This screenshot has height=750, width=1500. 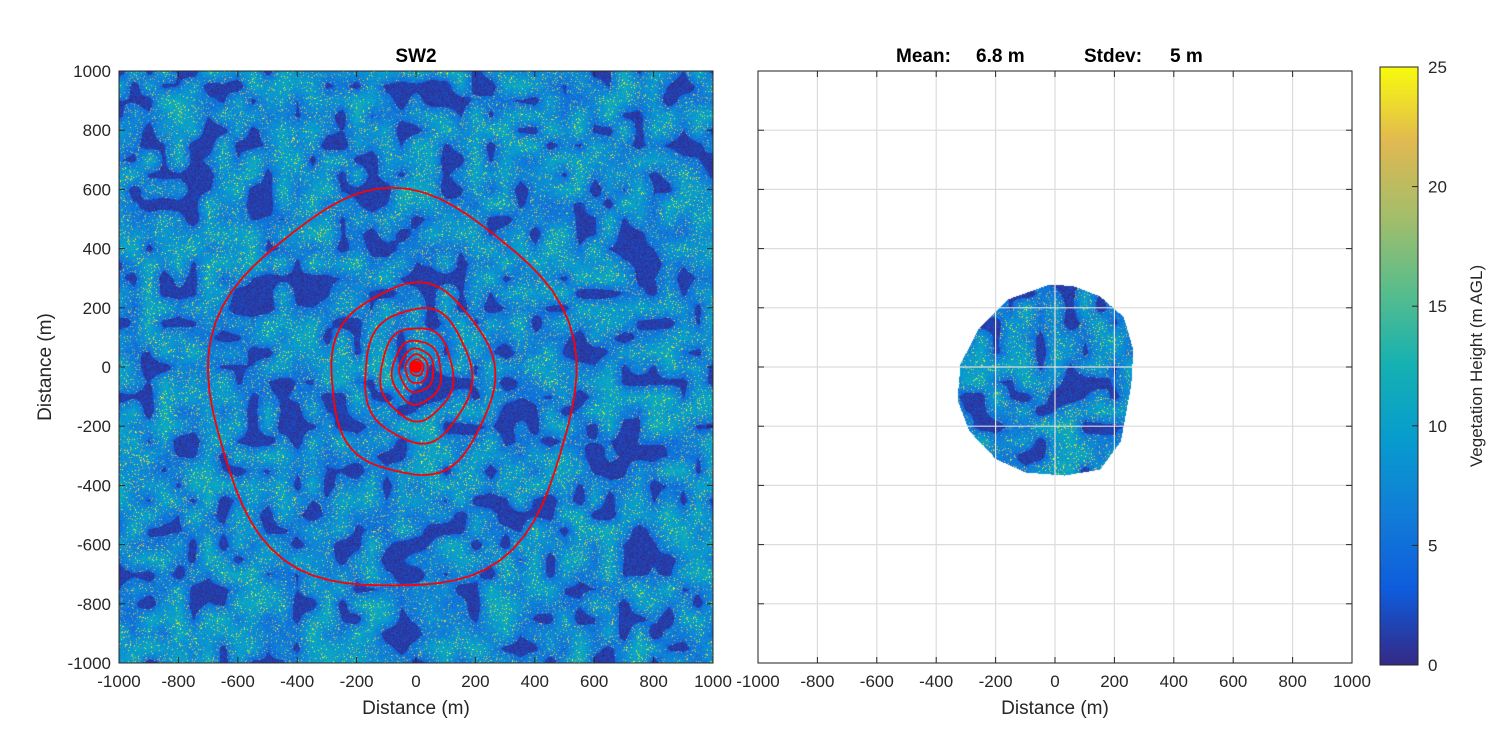 What do you see at coordinates (1055, 708) in the screenshot?
I see `right-xlabel: Distance (m)` at bounding box center [1055, 708].